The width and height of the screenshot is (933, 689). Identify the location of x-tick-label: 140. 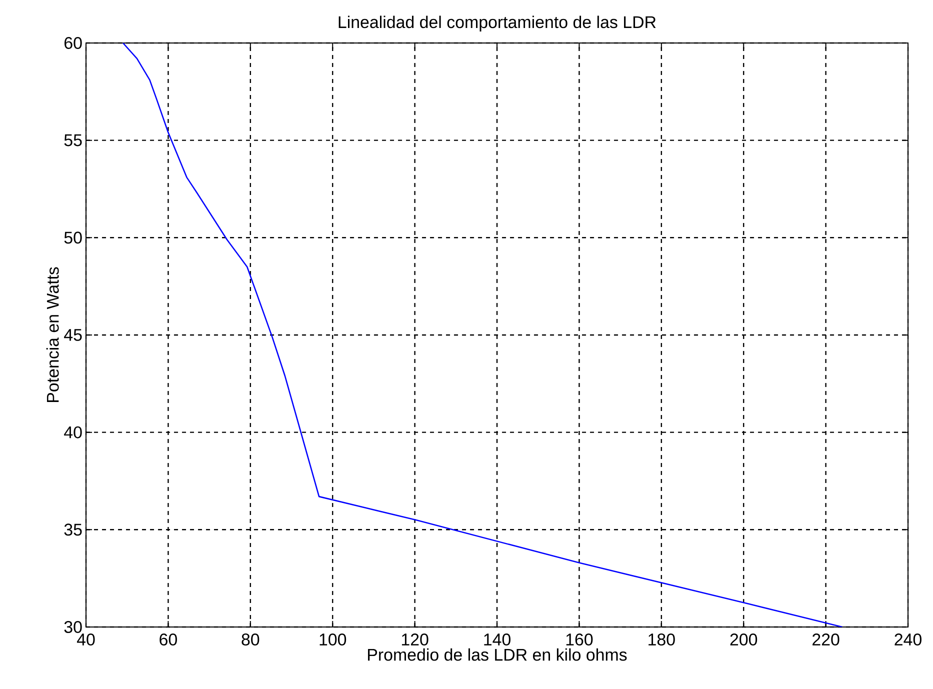
(497, 640).